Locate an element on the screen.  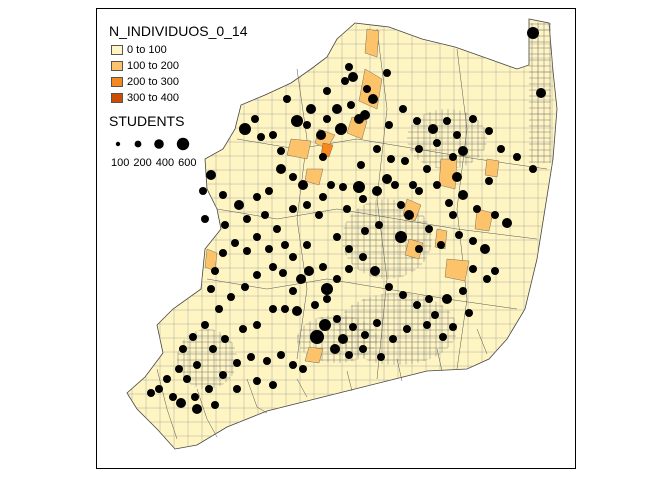
fill-swatch is located at coordinates (117, 50).